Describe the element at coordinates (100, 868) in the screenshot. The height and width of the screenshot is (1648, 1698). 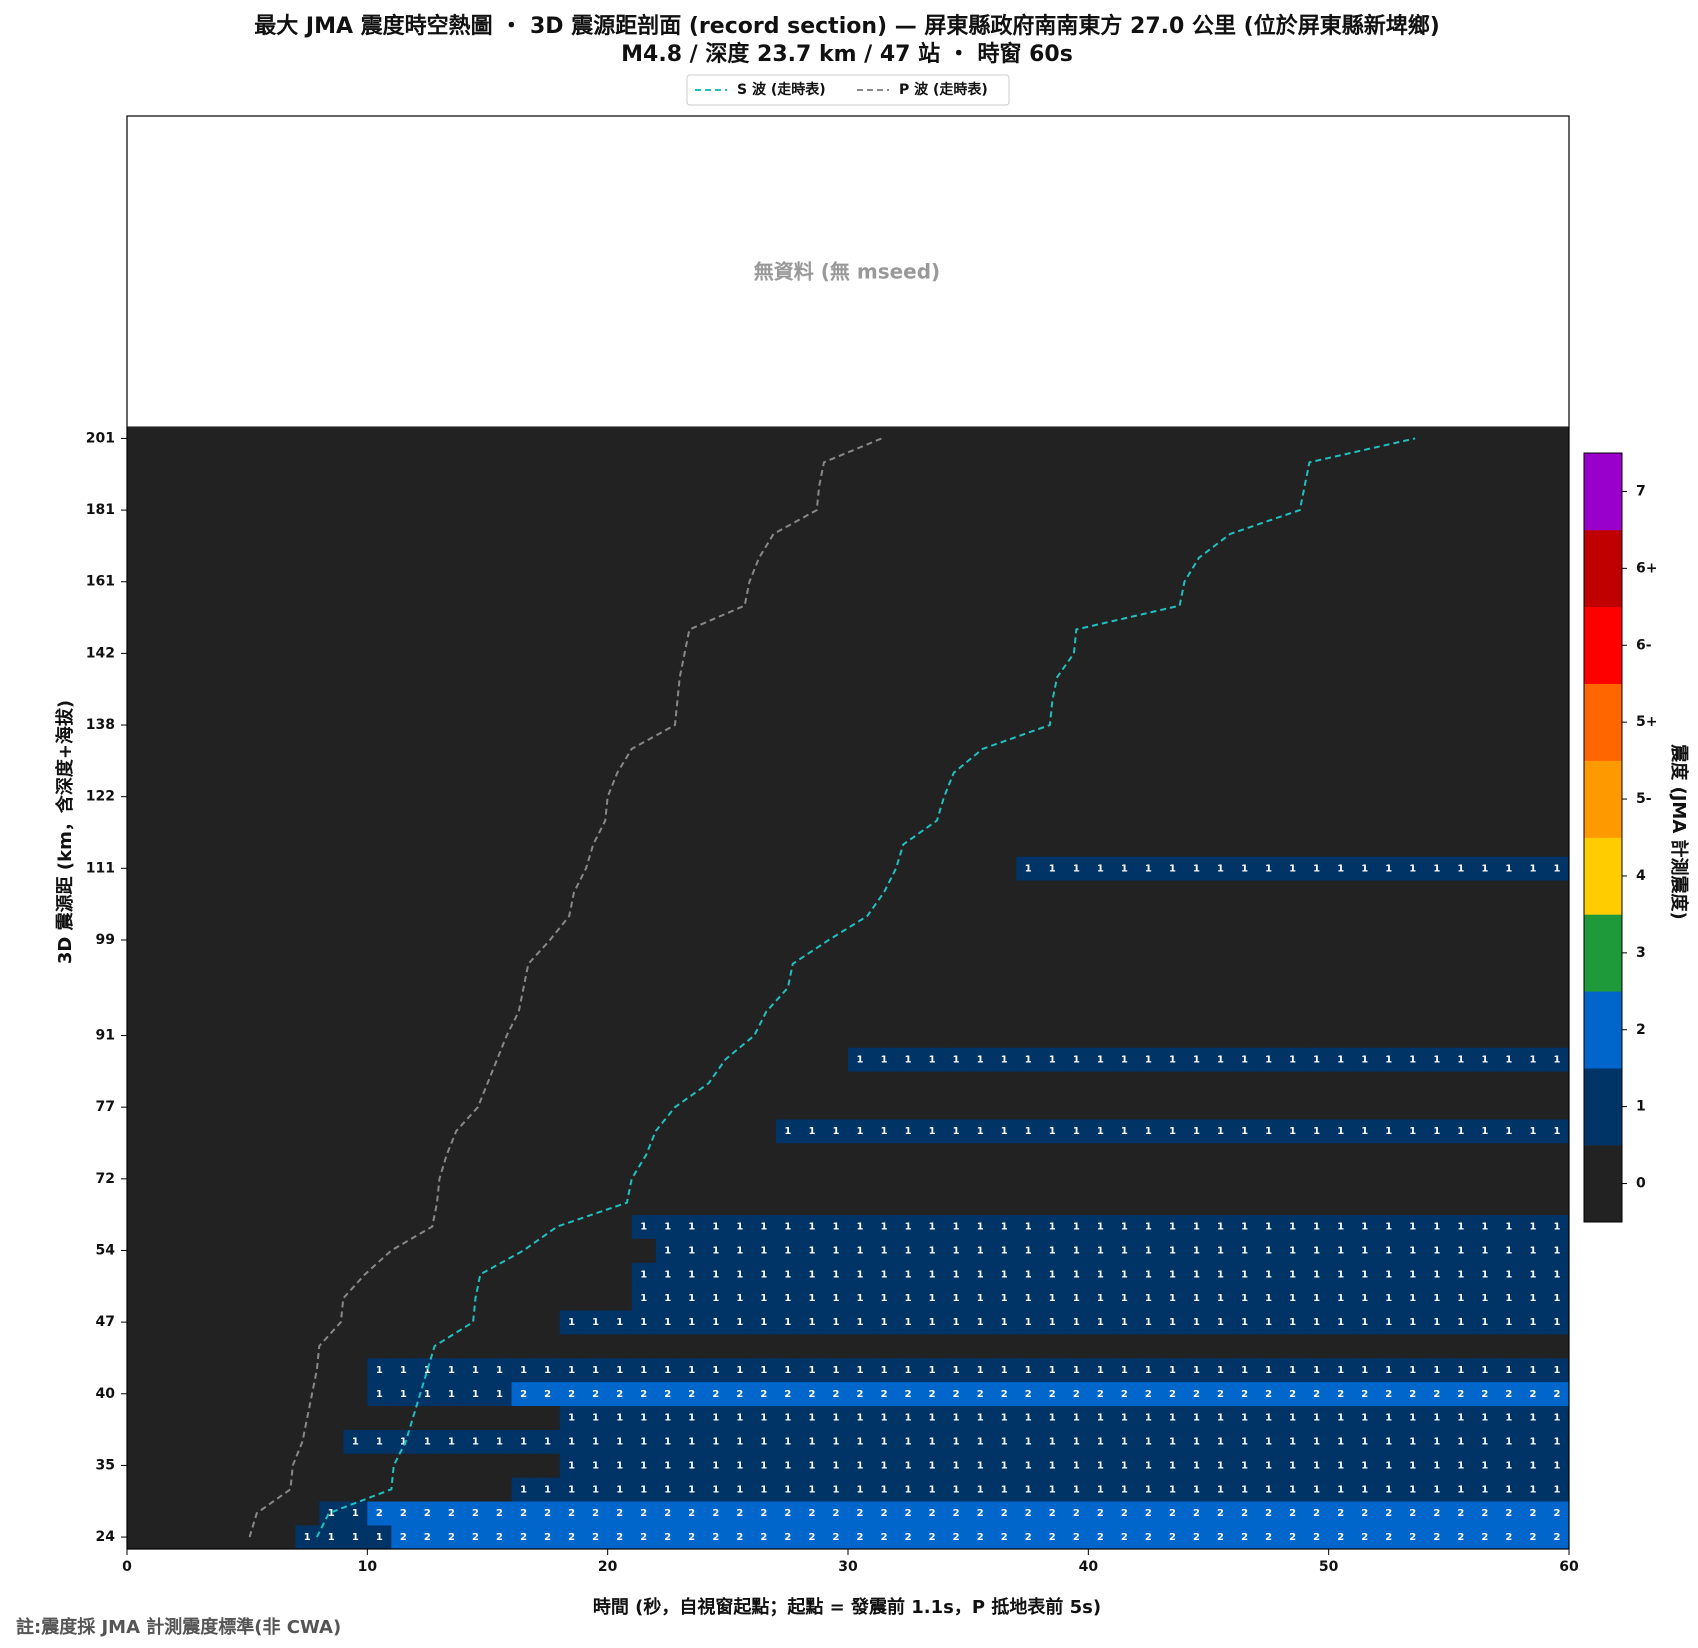
I see `y-tick-label: 111` at that location.